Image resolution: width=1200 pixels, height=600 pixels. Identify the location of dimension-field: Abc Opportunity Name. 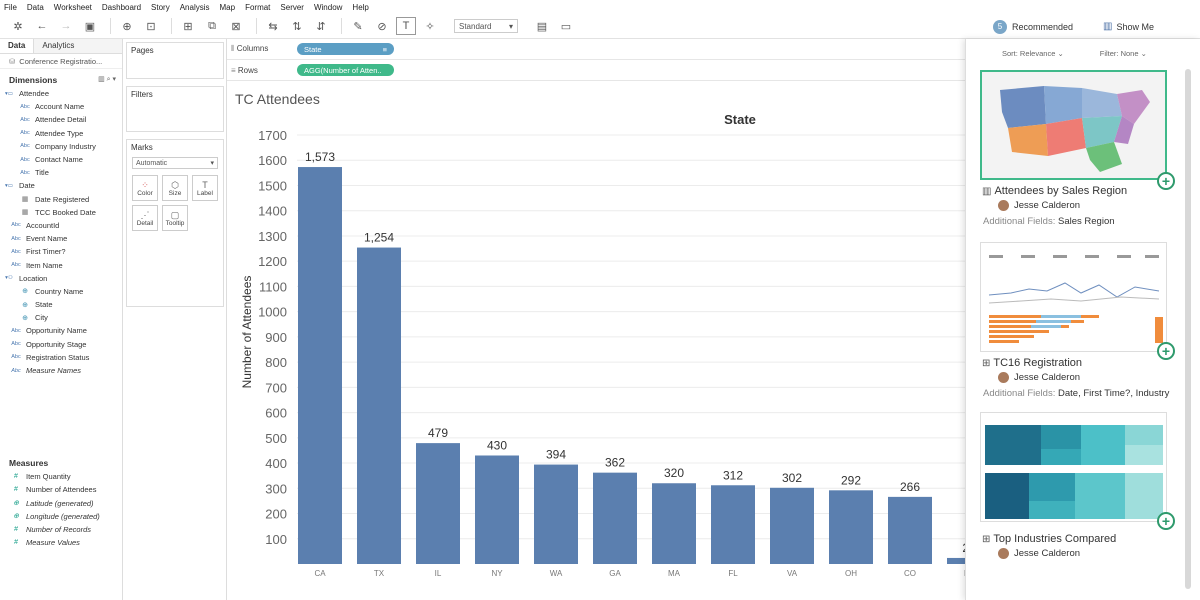
(61, 330).